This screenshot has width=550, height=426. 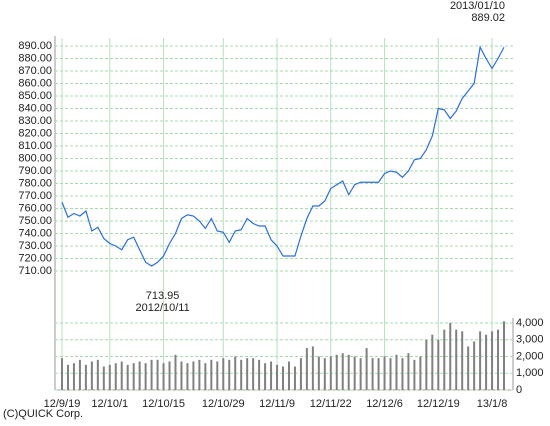 I want to click on y-tick-label: 880.00, so click(x=35, y=58).